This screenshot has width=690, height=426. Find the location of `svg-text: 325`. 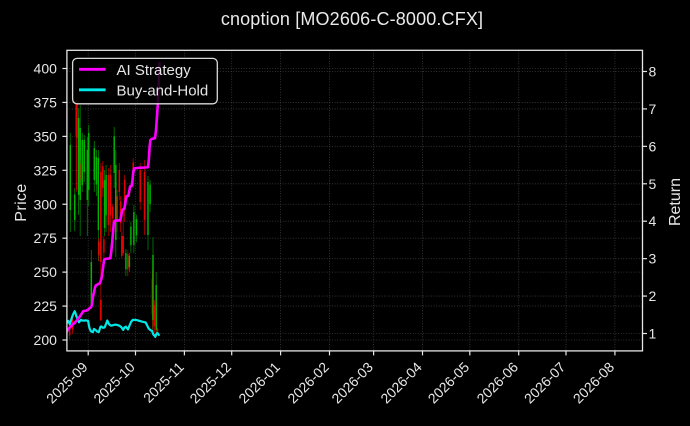

svg-text: 325 is located at coordinates (46, 170).